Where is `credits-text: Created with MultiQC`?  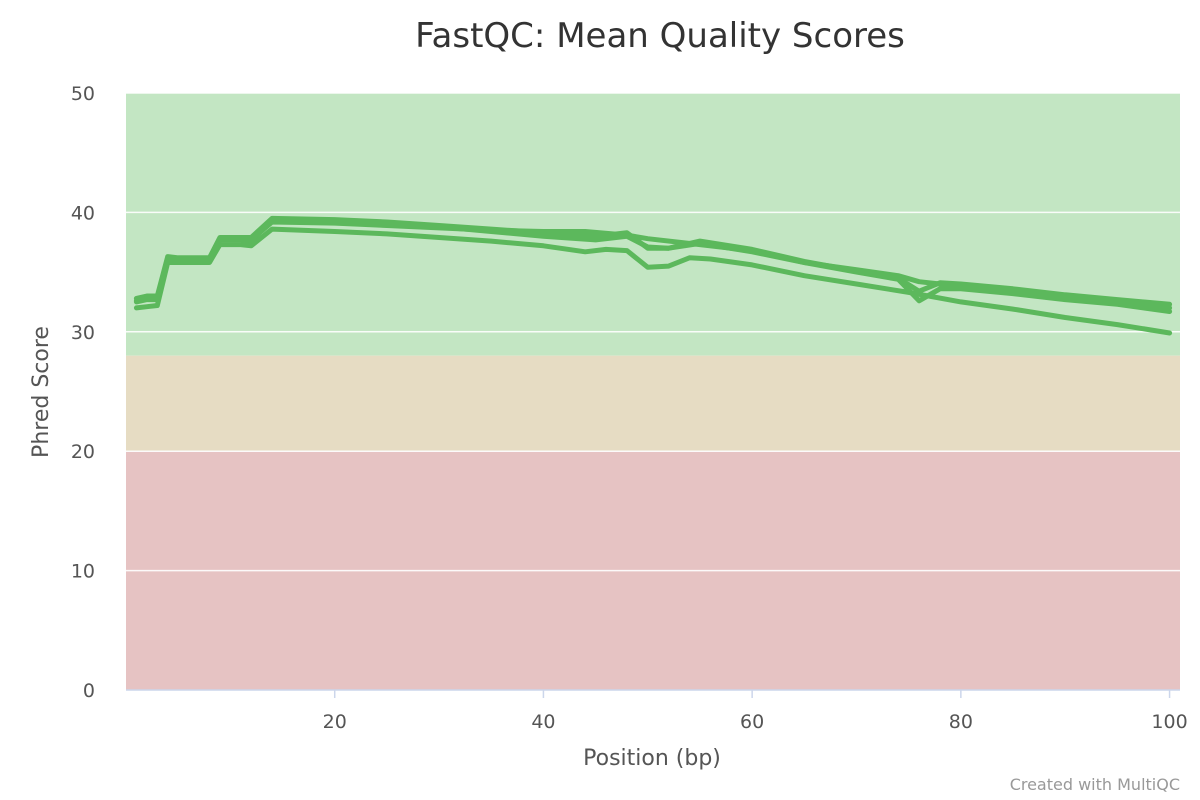
credits-text: Created with MultiQC is located at coordinates (1095, 784).